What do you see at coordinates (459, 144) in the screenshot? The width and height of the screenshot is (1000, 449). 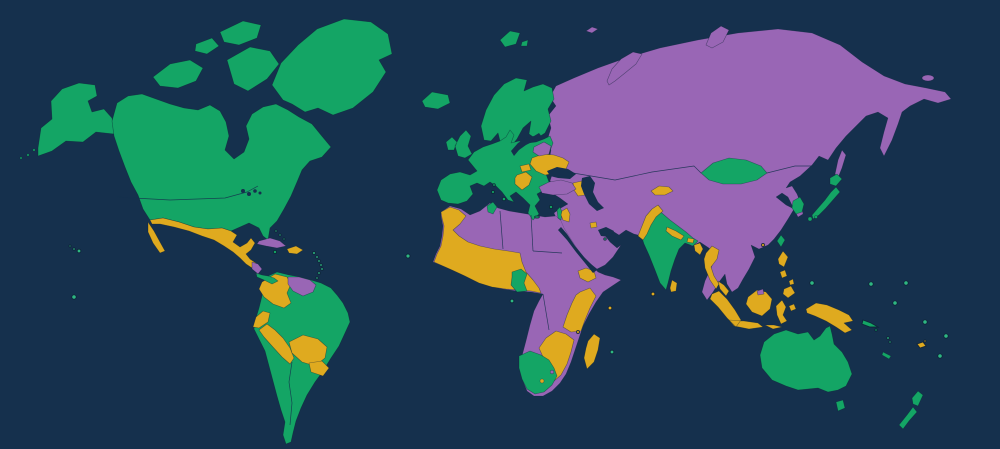 I see `region-british-isles` at bounding box center [459, 144].